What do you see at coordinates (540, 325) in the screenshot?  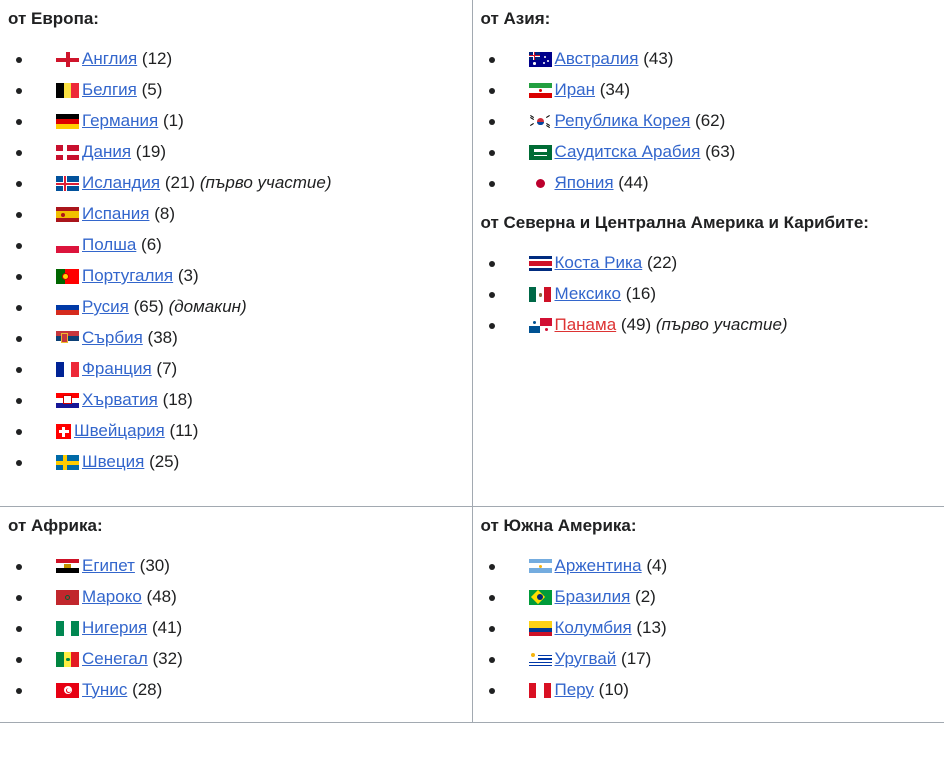 I see `panama-flag` at bounding box center [540, 325].